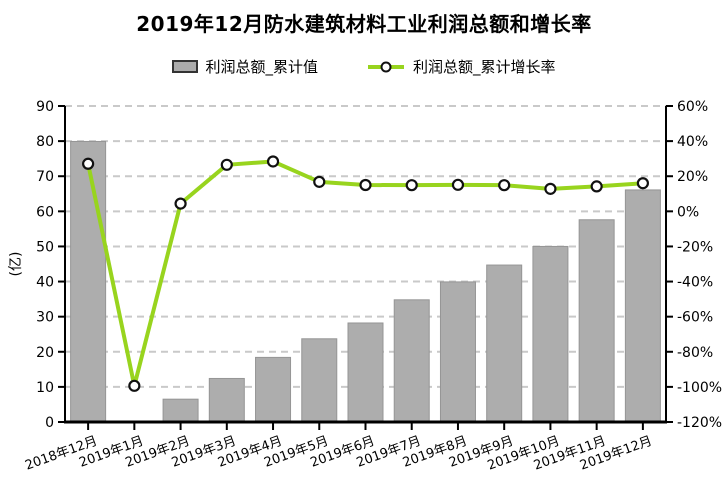  What do you see at coordinates (49, 423) in the screenshot?
I see `left-axis-tick-label: 0` at bounding box center [49, 423].